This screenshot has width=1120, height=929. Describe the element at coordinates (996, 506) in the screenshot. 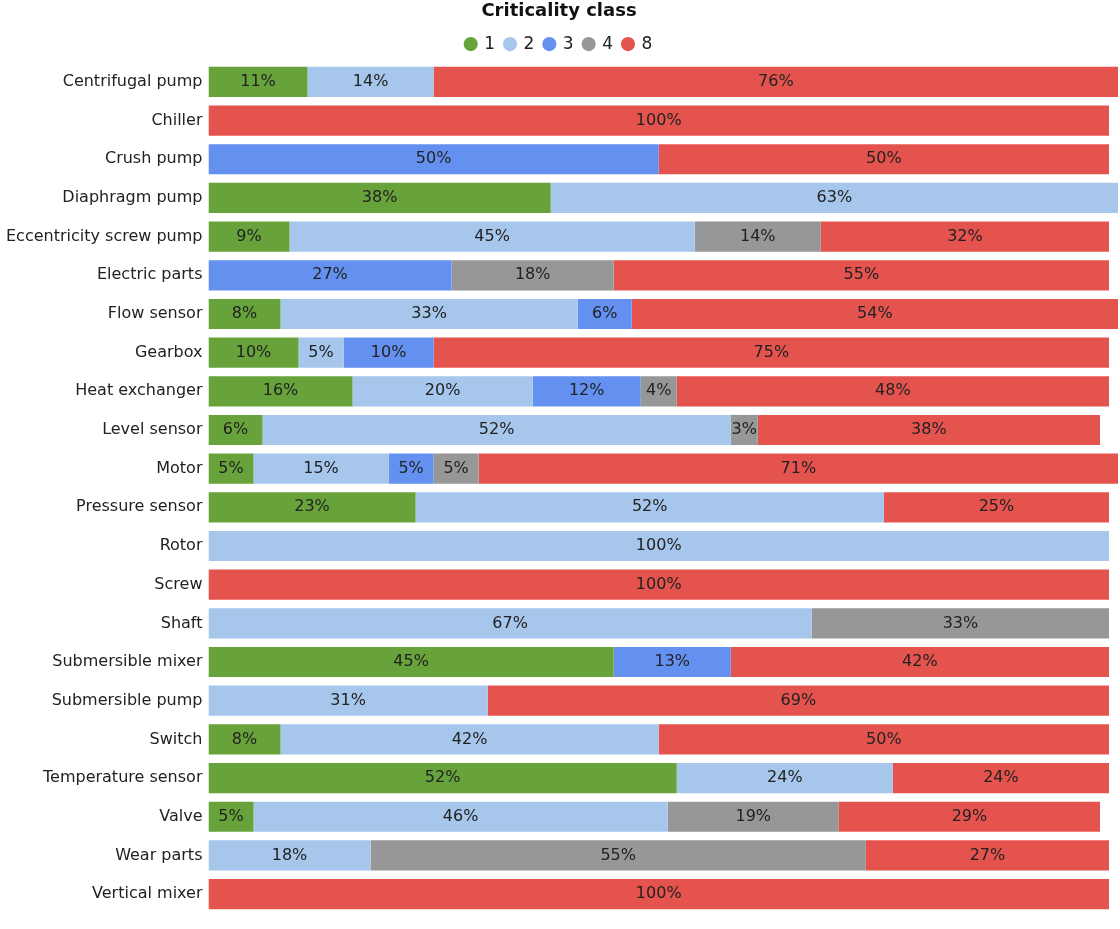

I see `data-label: 25%` at that location.